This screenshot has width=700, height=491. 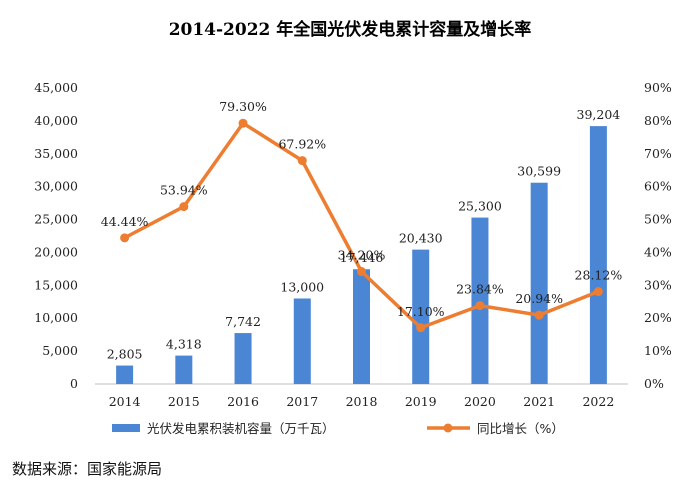 What do you see at coordinates (125, 401) in the screenshot?
I see `x-tick-label: 2014` at bounding box center [125, 401].